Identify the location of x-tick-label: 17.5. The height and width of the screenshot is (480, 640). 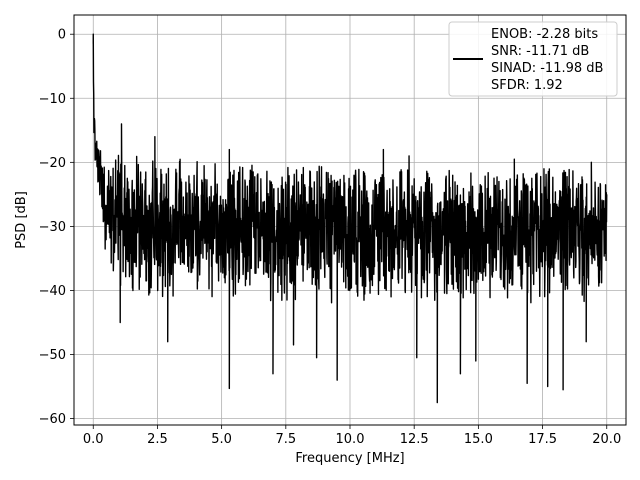
(542, 439).